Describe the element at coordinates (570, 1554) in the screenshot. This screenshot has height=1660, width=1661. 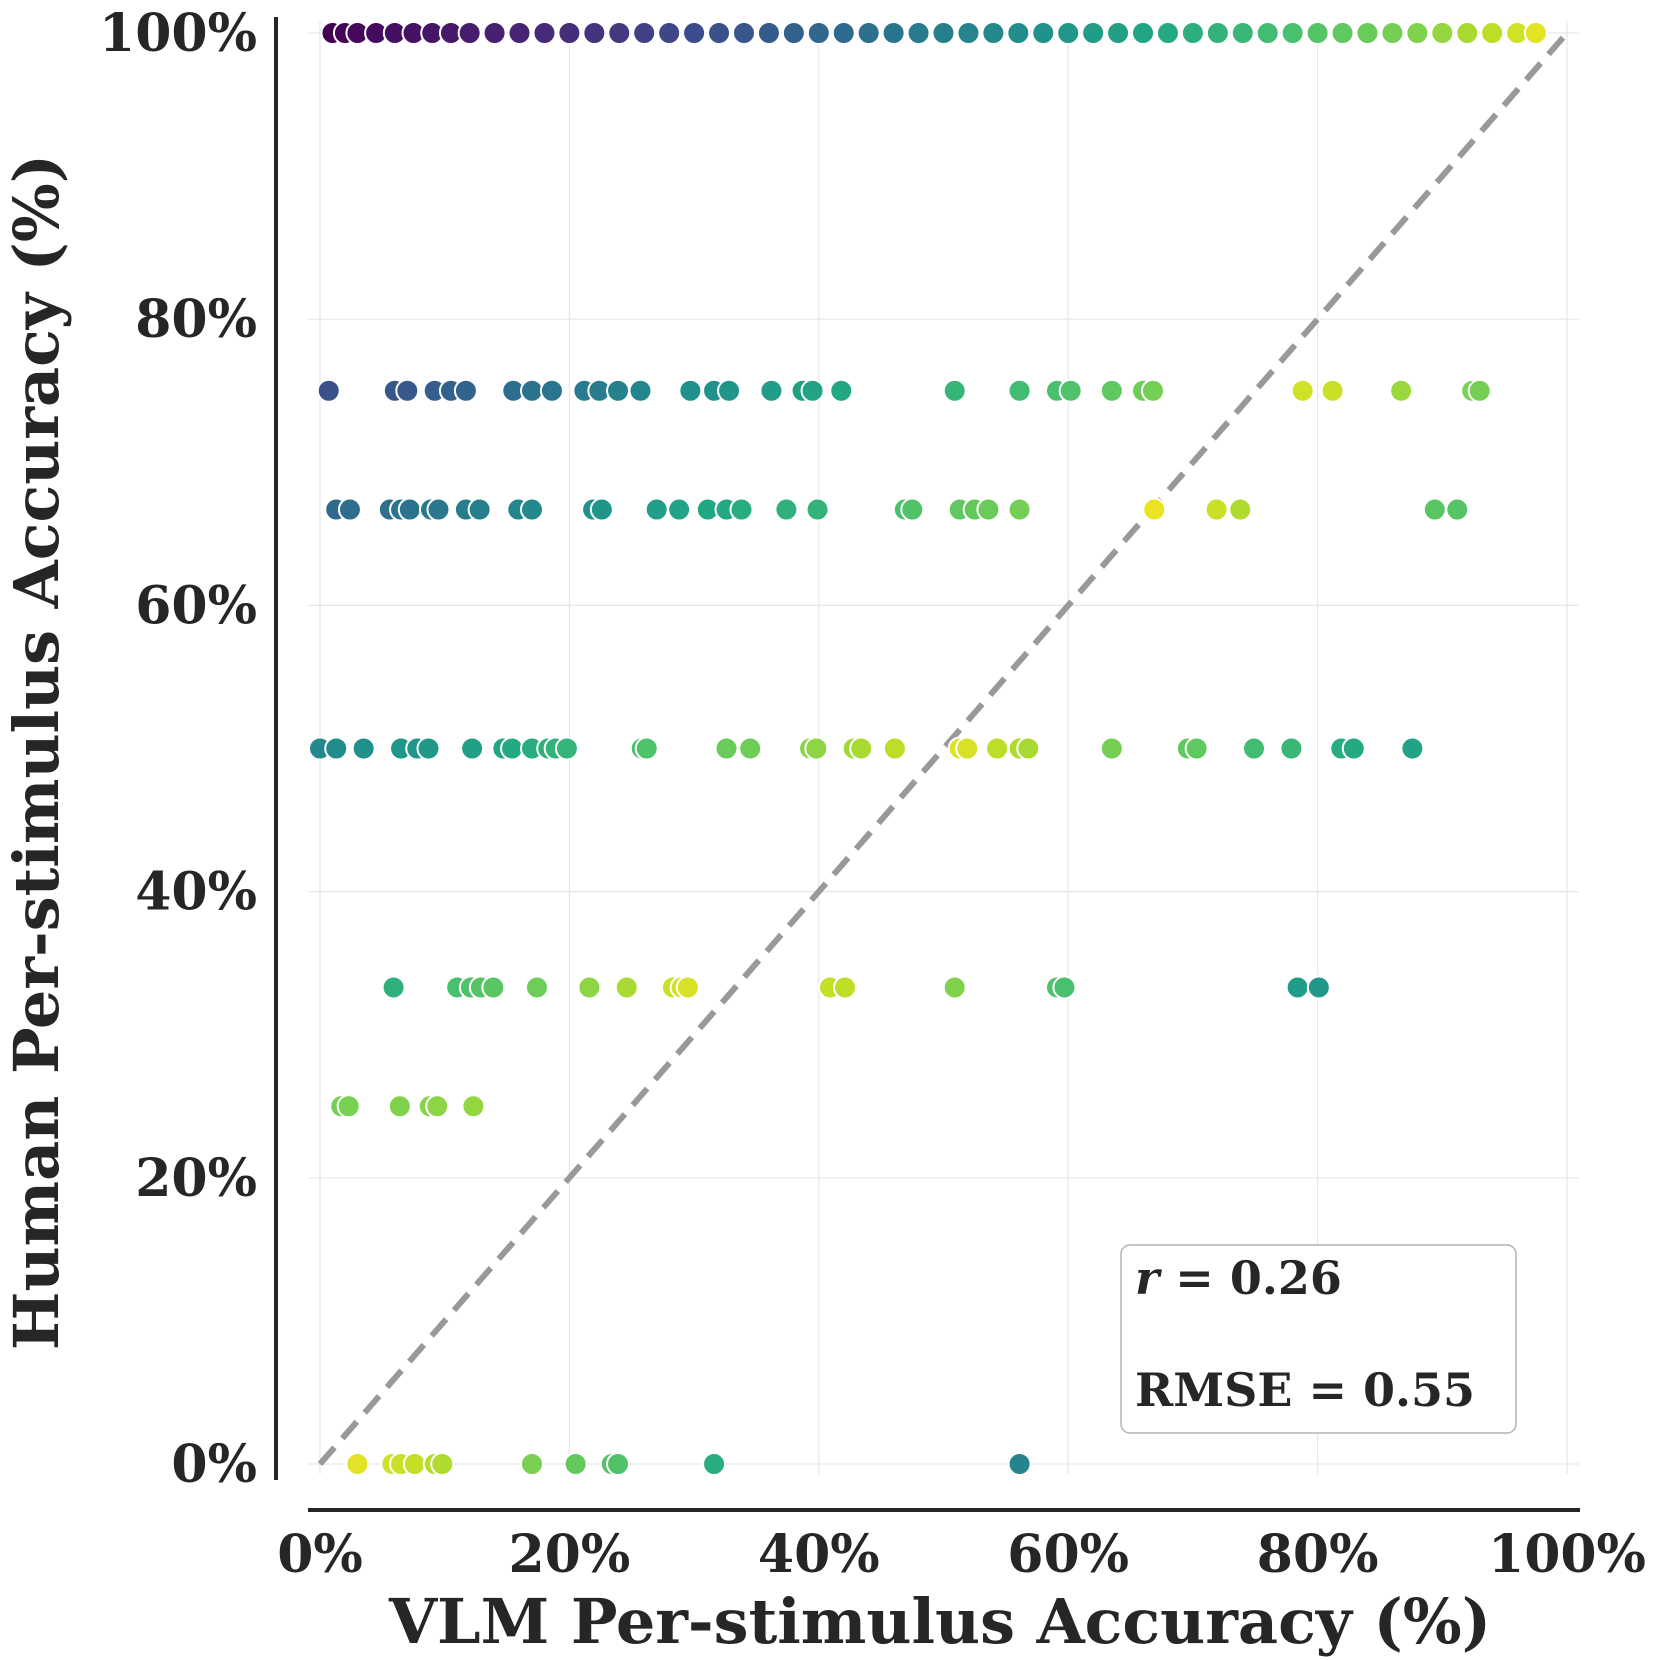
I see `x-tick-label: 20%` at that location.